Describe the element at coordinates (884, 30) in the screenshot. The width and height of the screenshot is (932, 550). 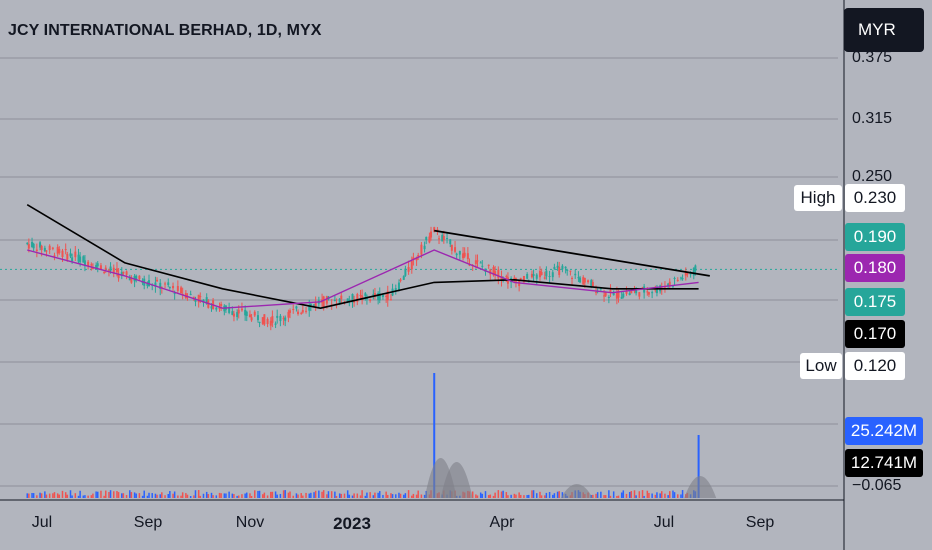
I see `currency-selector: MYR` at that location.